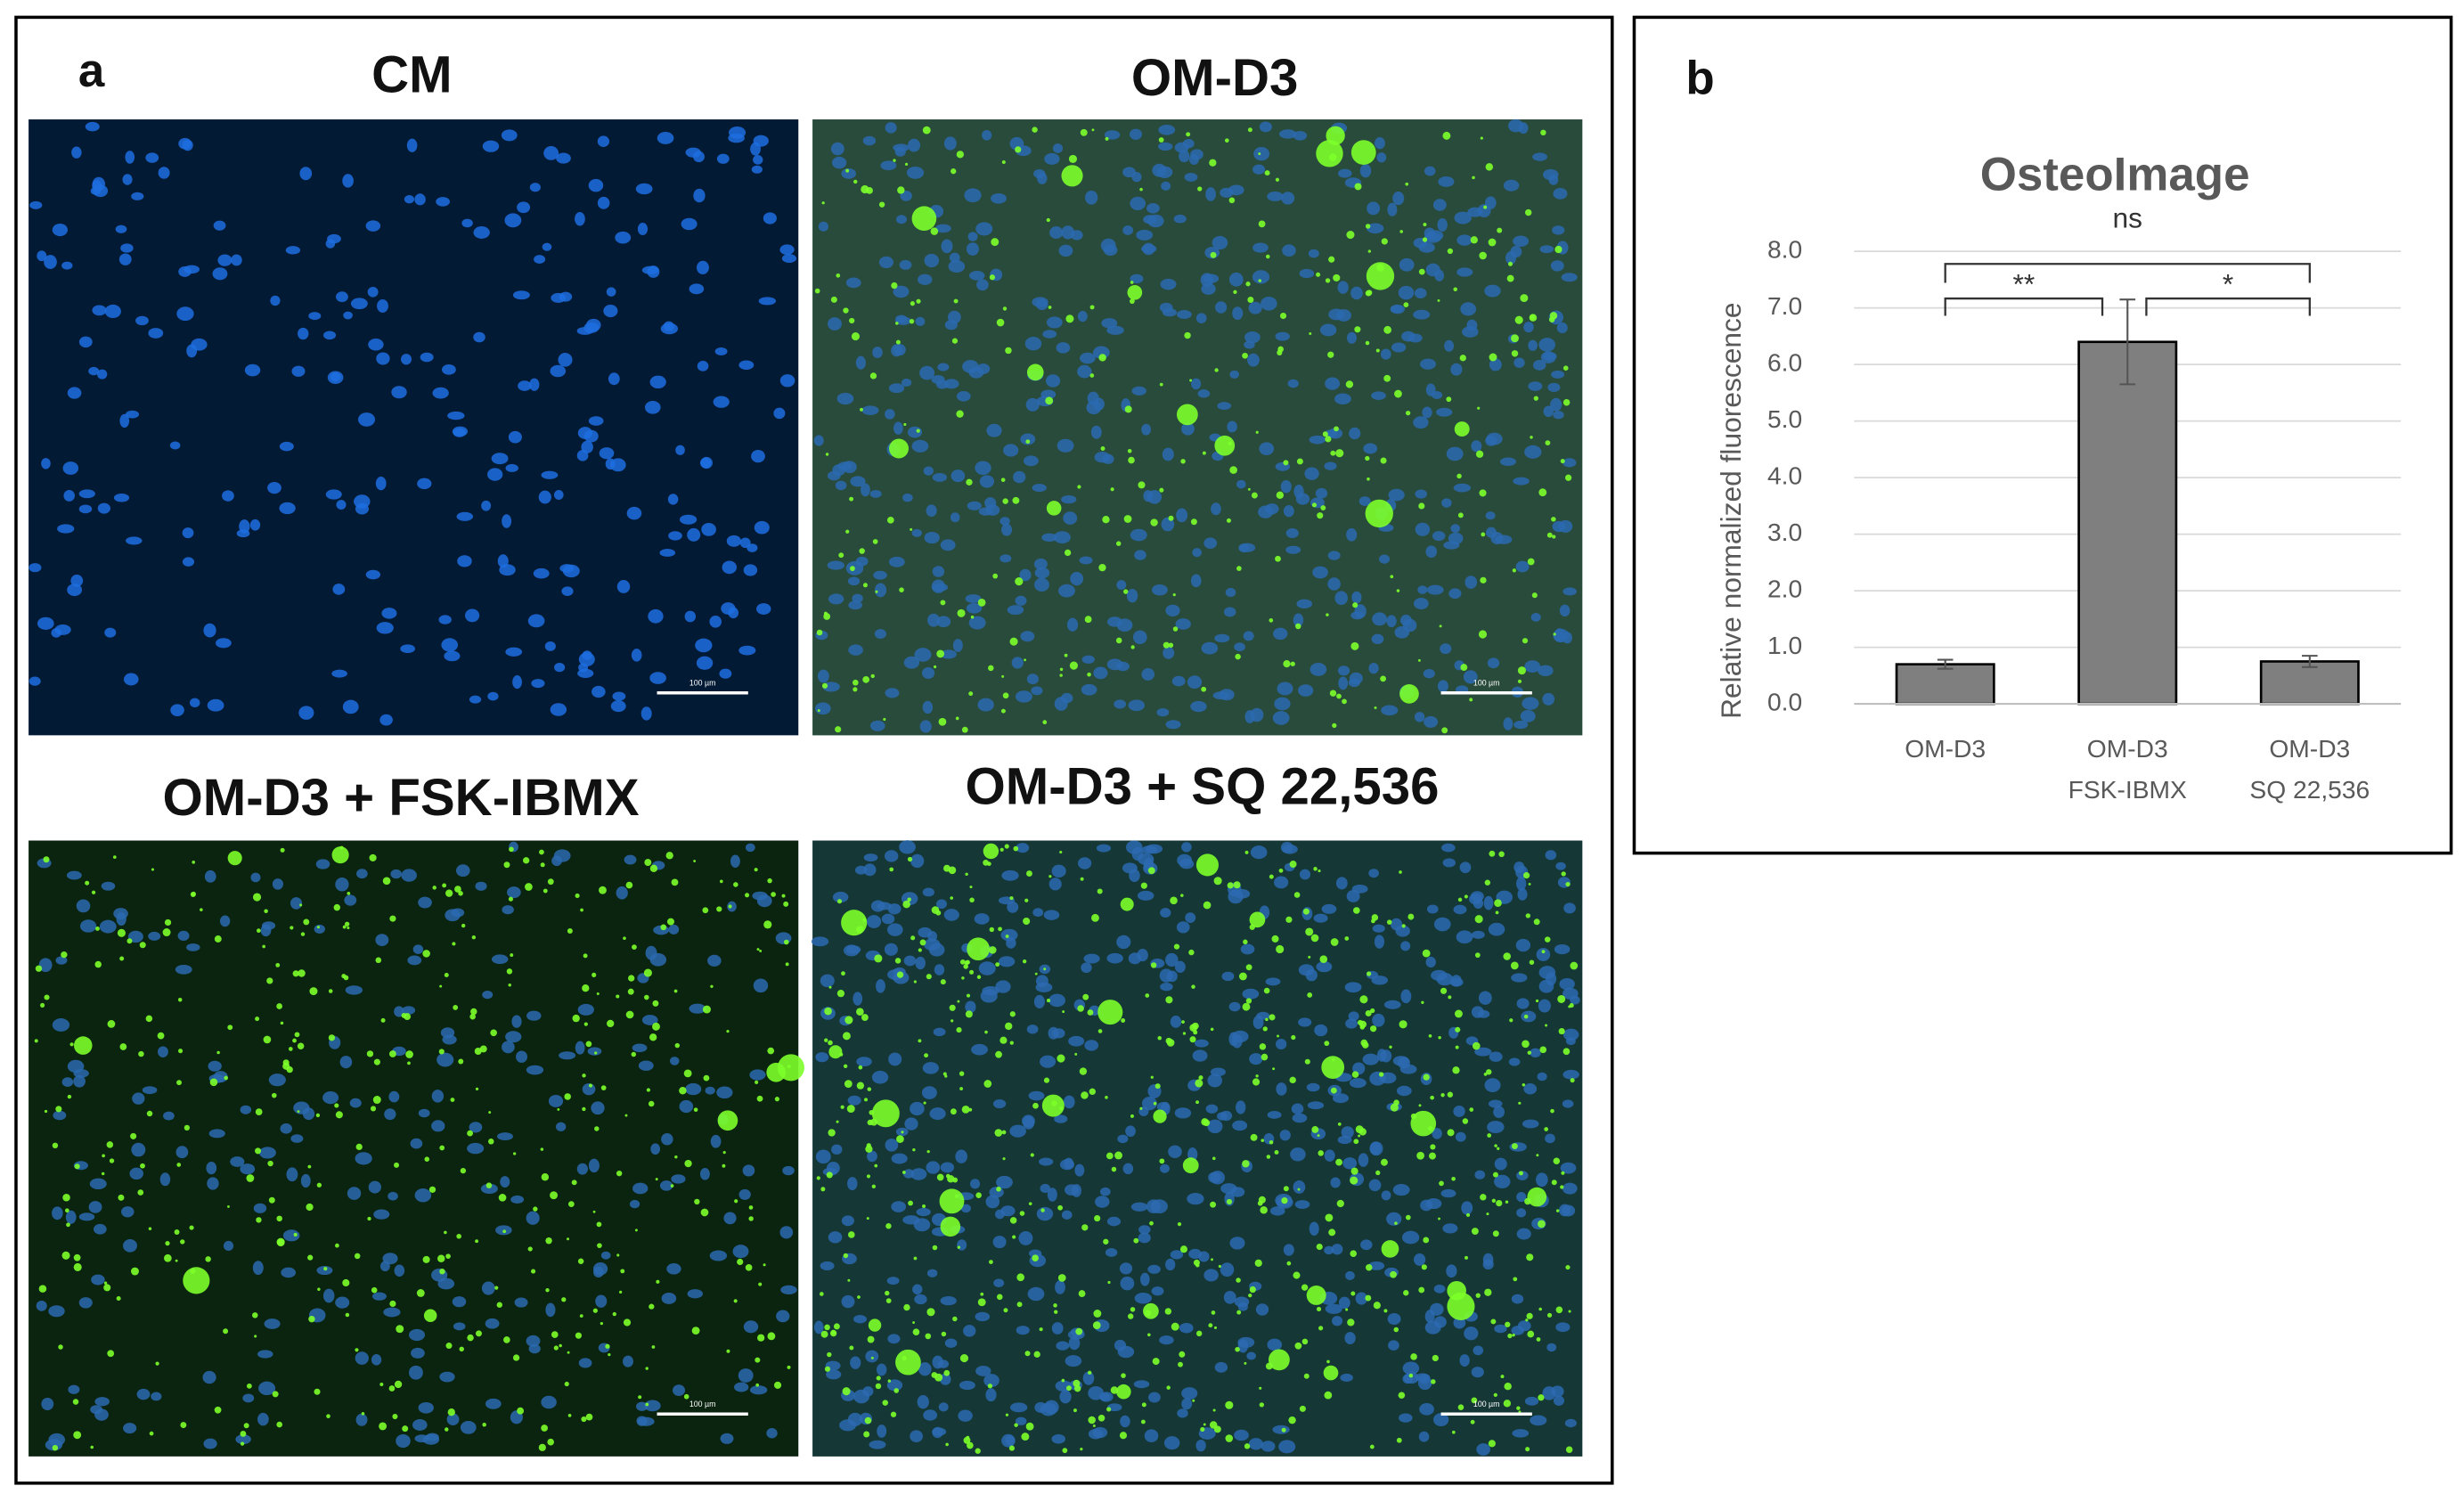 The image size is (2464, 1502). I want to click on micrograph-haze, so click(1198, 427).